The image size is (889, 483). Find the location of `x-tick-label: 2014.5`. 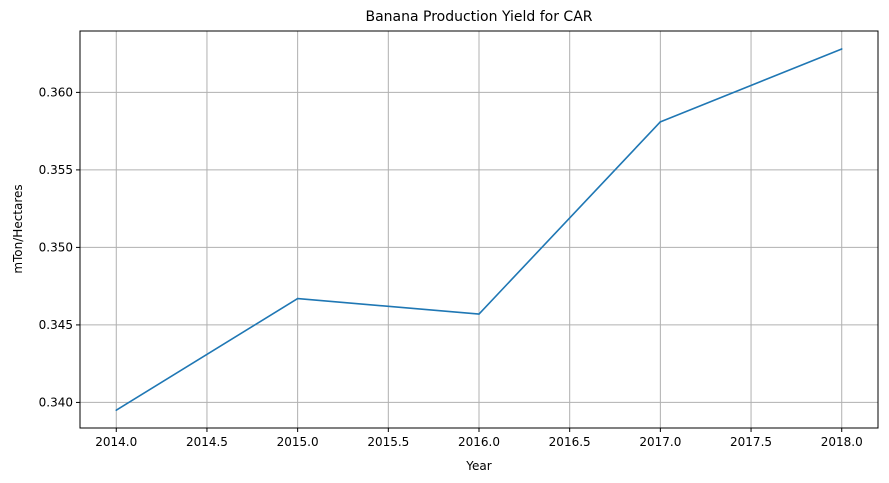

x-tick-label: 2014.5 is located at coordinates (207, 442).